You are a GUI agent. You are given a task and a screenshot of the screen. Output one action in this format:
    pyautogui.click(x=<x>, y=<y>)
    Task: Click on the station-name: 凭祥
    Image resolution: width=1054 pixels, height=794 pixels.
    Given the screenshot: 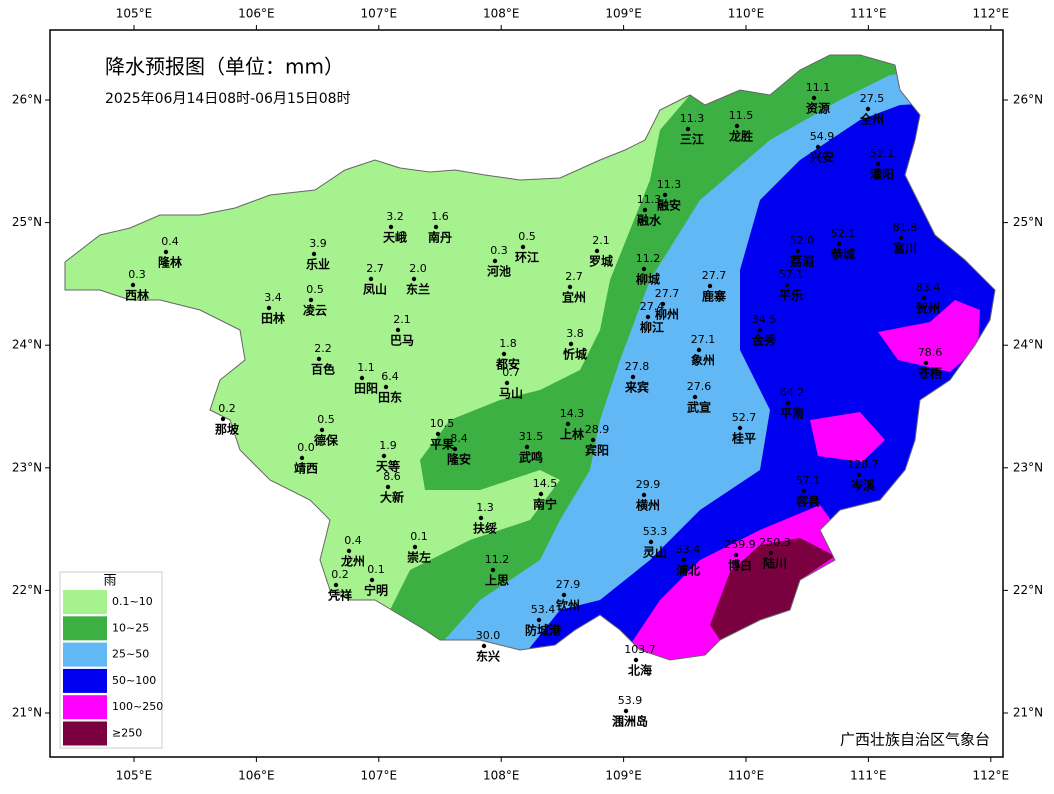 What is the action you would take?
    pyautogui.click(x=339, y=595)
    